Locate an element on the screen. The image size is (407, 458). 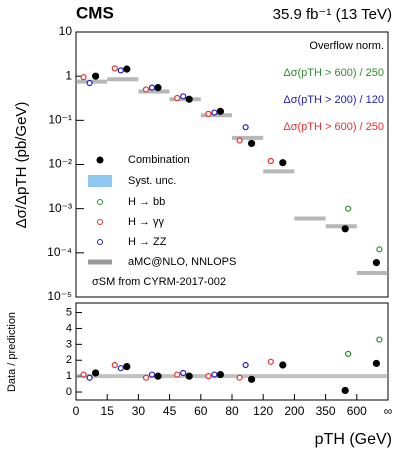
ratio-axis-label: Data / prediction is located at coordinates (12, 352).